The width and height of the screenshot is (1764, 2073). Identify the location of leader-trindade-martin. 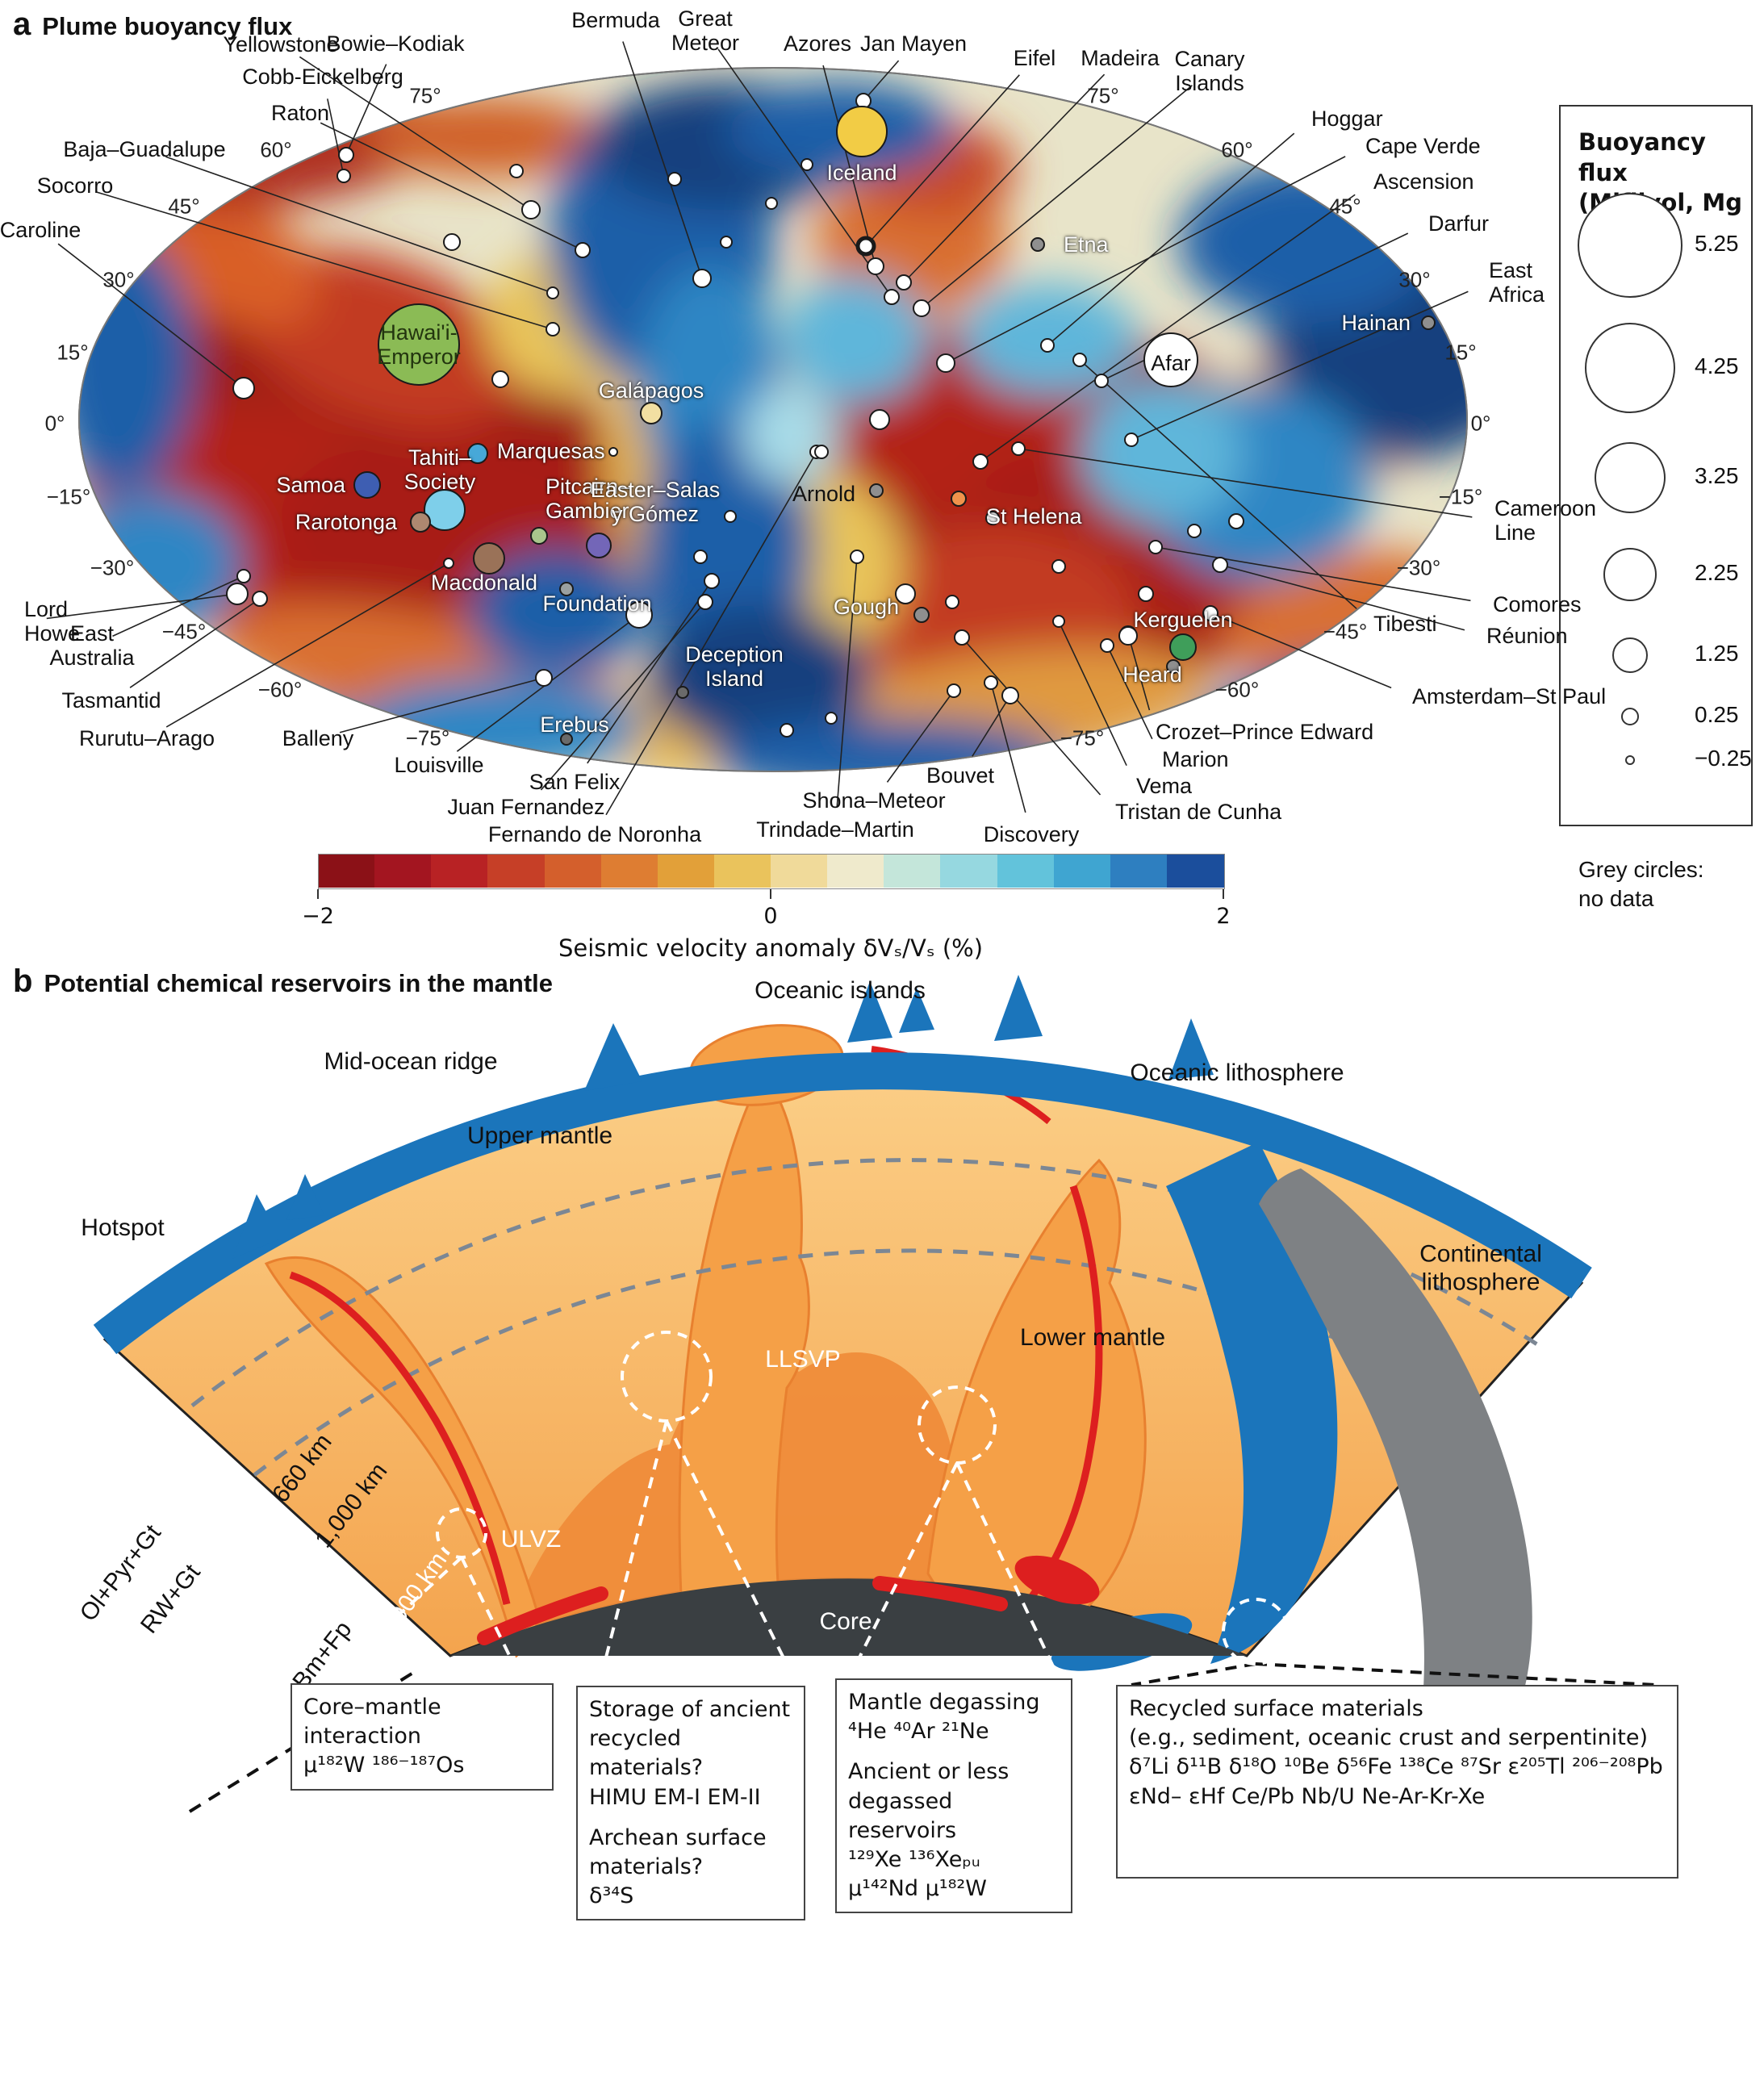
(847, 682).